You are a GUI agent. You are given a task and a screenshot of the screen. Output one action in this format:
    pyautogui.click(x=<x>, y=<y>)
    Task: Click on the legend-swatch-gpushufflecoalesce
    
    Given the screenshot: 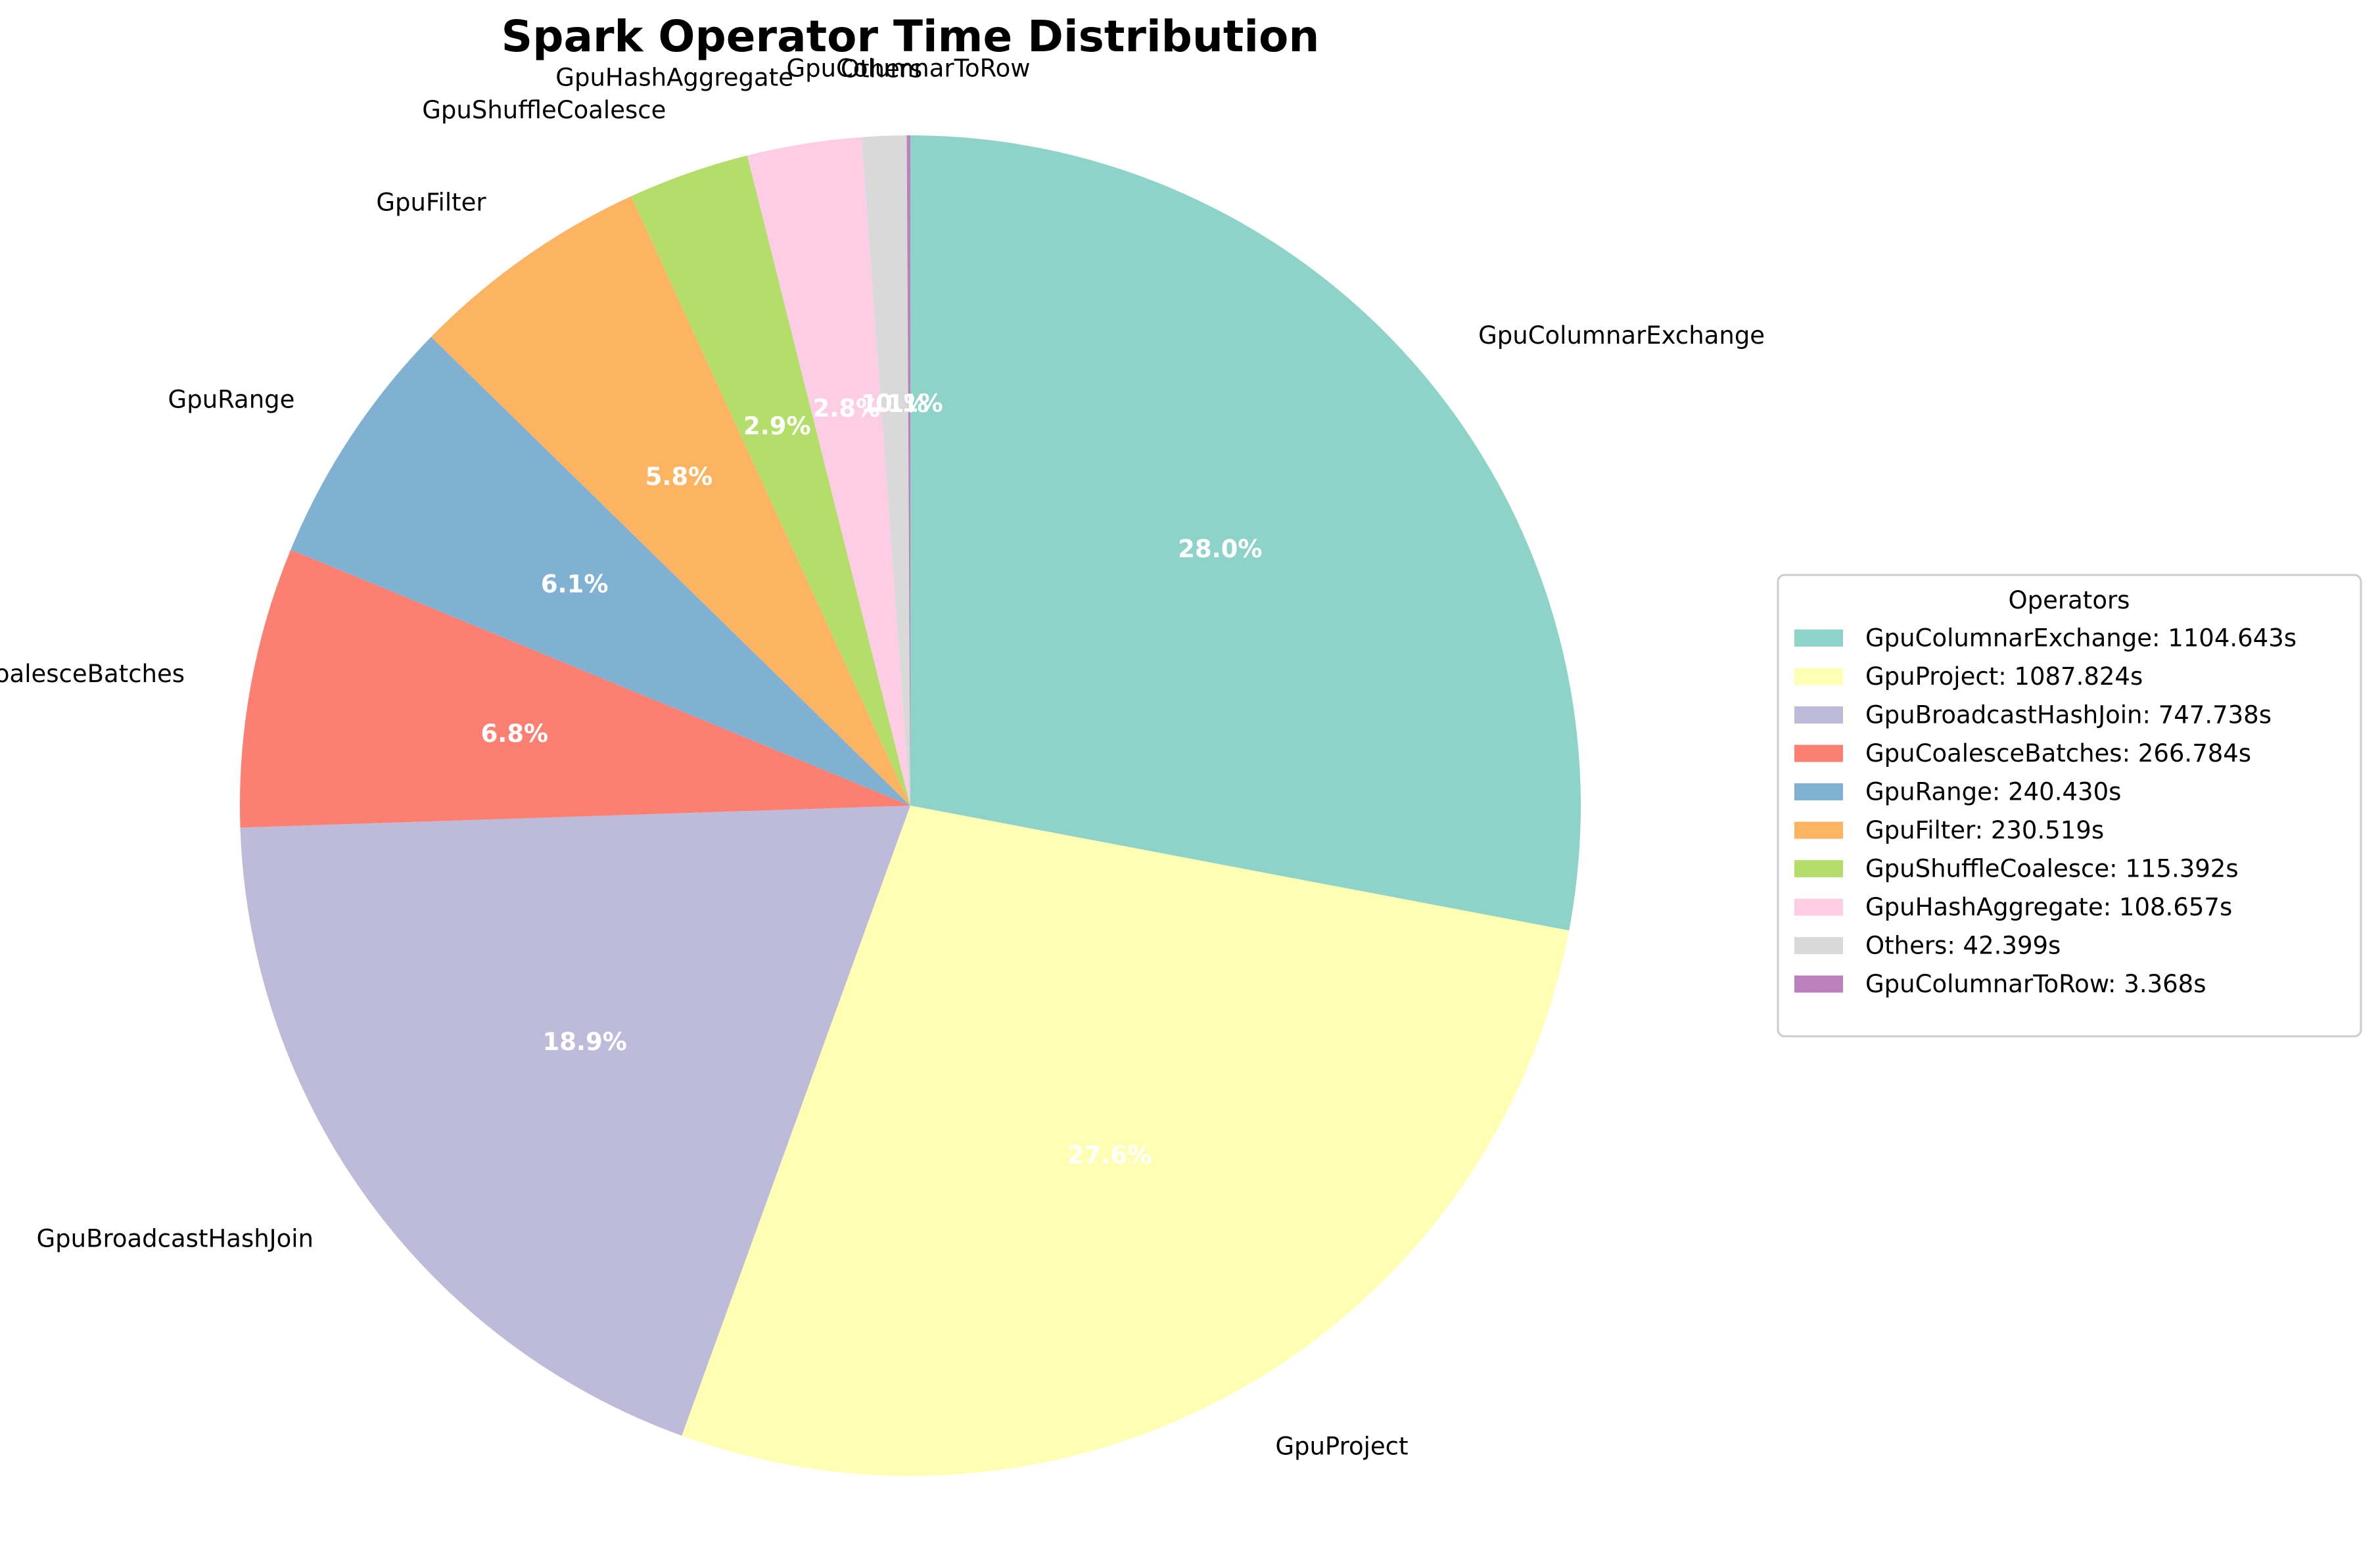 What is the action you would take?
    pyautogui.click(x=1819, y=868)
    